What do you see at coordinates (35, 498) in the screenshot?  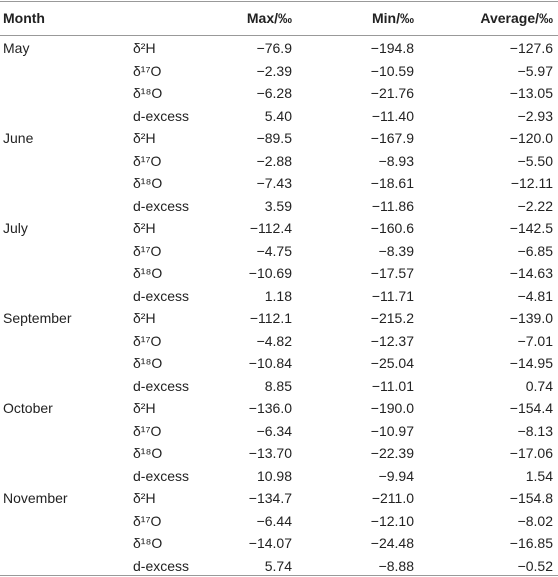 I see `month-name: November` at bounding box center [35, 498].